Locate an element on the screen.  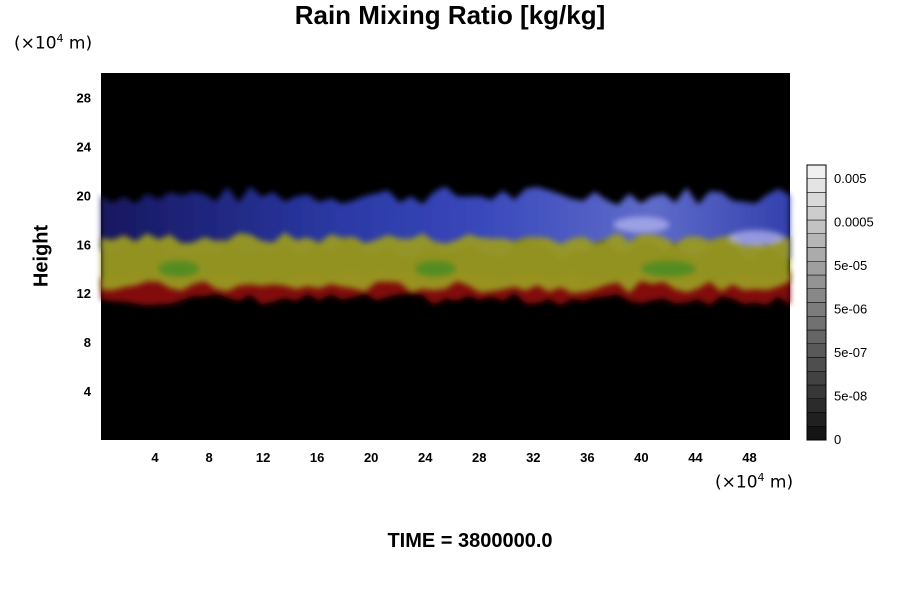
y-tick-label: 12 is located at coordinates (84, 293).